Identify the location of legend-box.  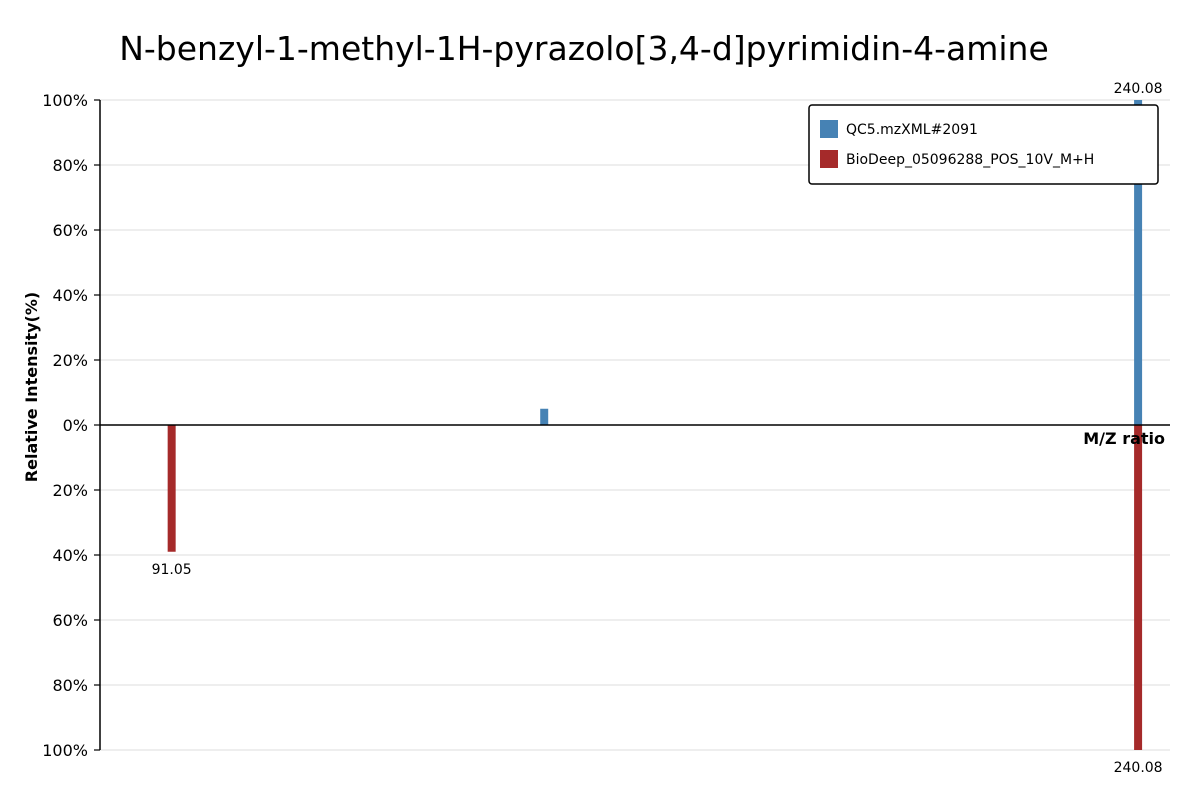
(983, 144).